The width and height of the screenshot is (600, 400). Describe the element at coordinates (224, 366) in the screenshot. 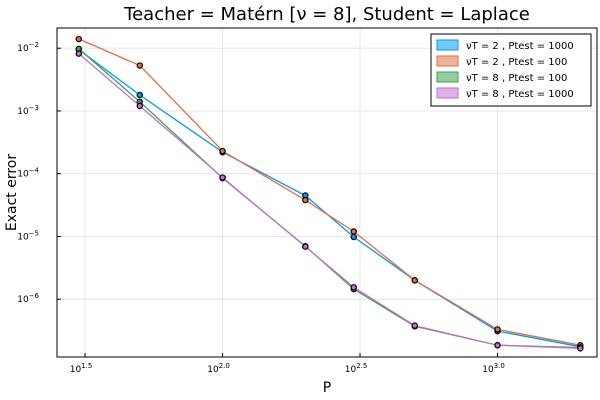

I see `x-tick-exponent: 2.0` at that location.